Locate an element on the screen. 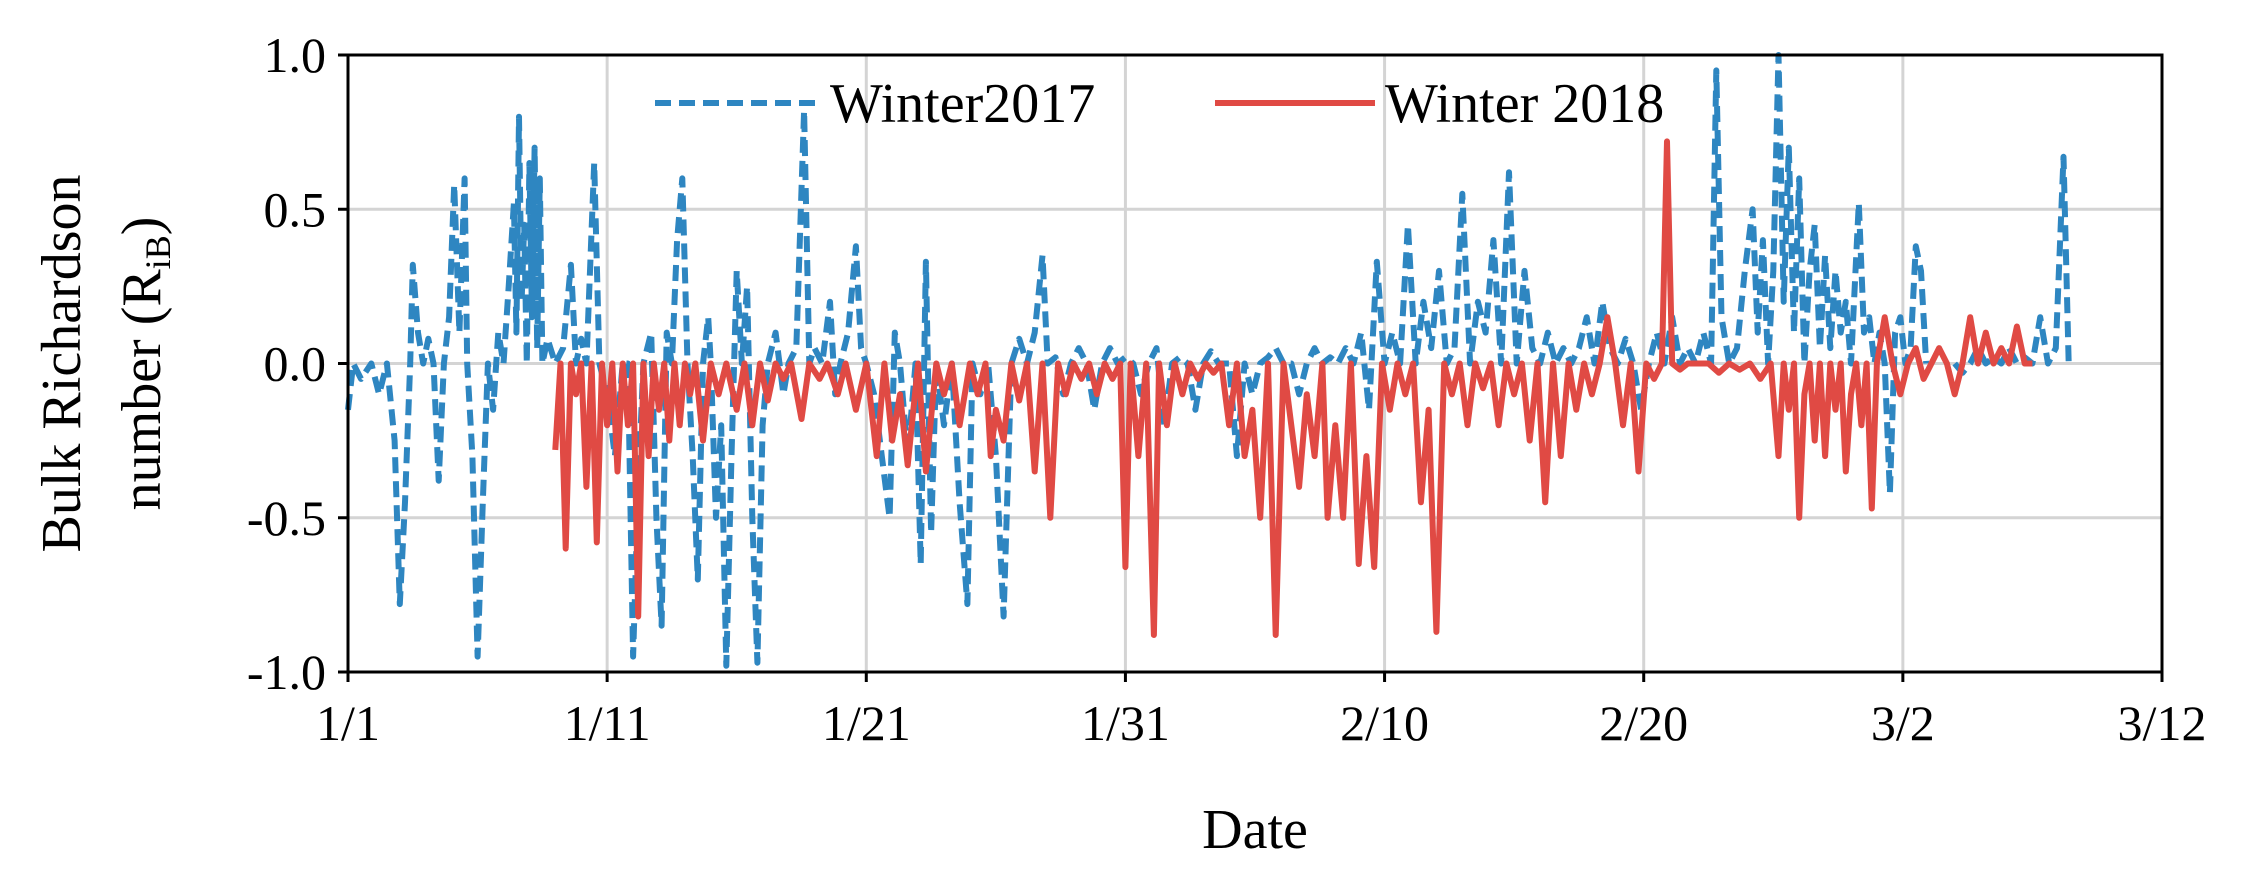 The height and width of the screenshot is (875, 2241). y-axis-title-subscript: iB is located at coordinates (158, 252).